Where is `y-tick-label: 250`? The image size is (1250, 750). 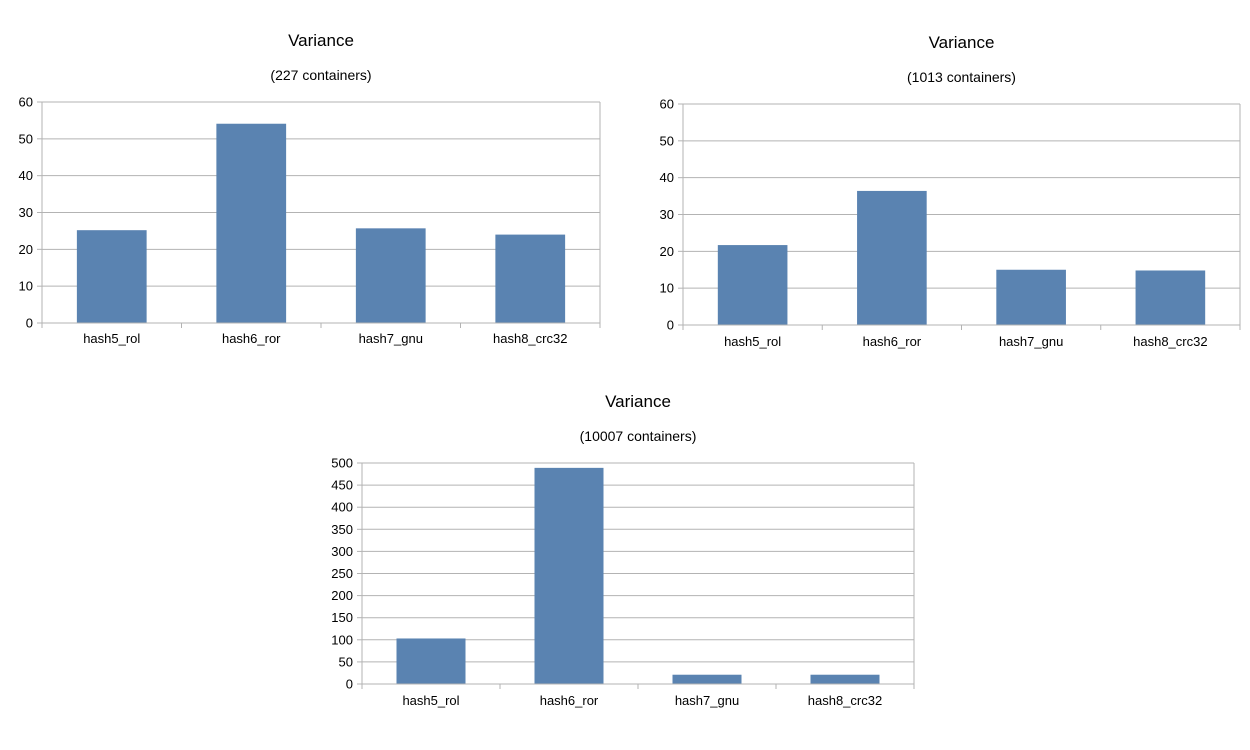 y-tick-label: 250 is located at coordinates (342, 573).